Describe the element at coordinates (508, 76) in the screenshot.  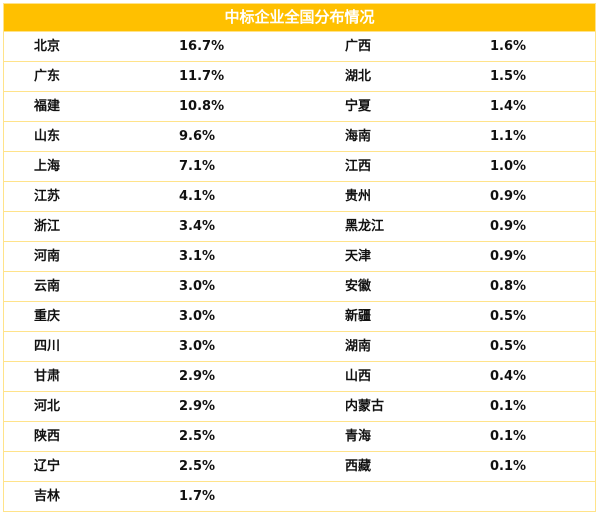
I see `province-share: 1.5%` at that location.